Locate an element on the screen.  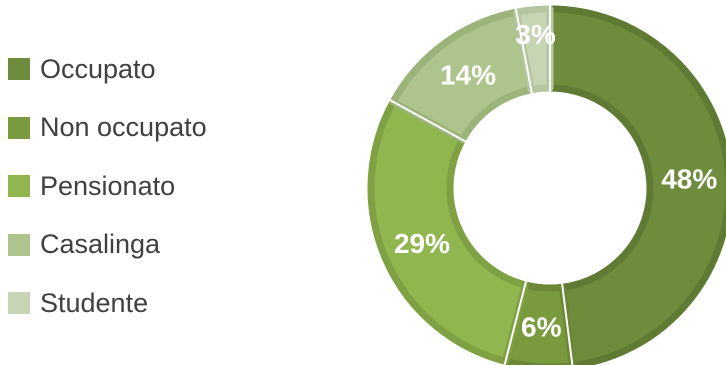
legend-item-occupato: Occupato is located at coordinates (158, 69).